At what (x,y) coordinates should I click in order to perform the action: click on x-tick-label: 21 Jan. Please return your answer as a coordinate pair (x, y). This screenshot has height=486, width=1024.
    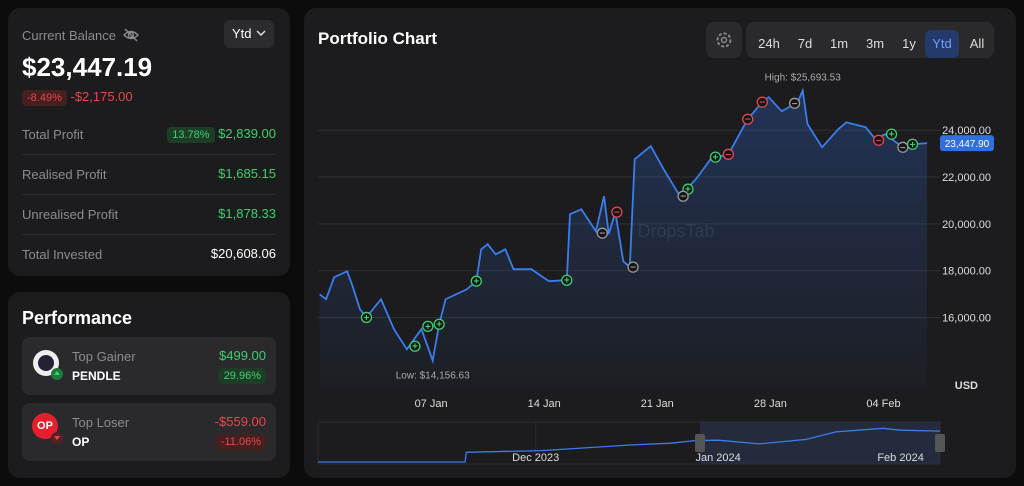
    Looking at the image, I should click on (657, 404).